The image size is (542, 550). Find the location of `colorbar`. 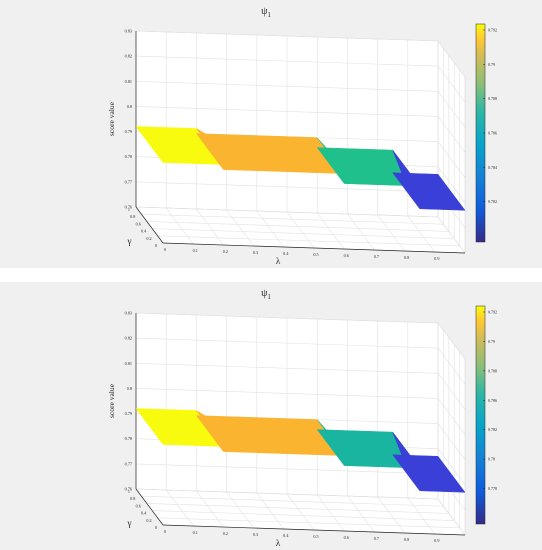

colorbar is located at coordinates (480, 415).